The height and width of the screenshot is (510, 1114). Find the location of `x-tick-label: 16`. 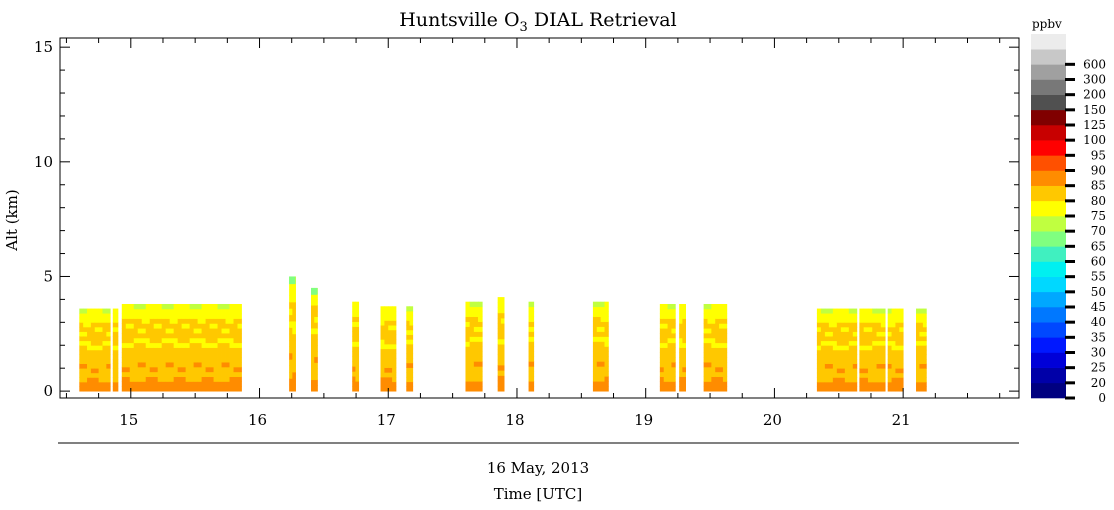

x-tick-label: 16 is located at coordinates (257, 420).